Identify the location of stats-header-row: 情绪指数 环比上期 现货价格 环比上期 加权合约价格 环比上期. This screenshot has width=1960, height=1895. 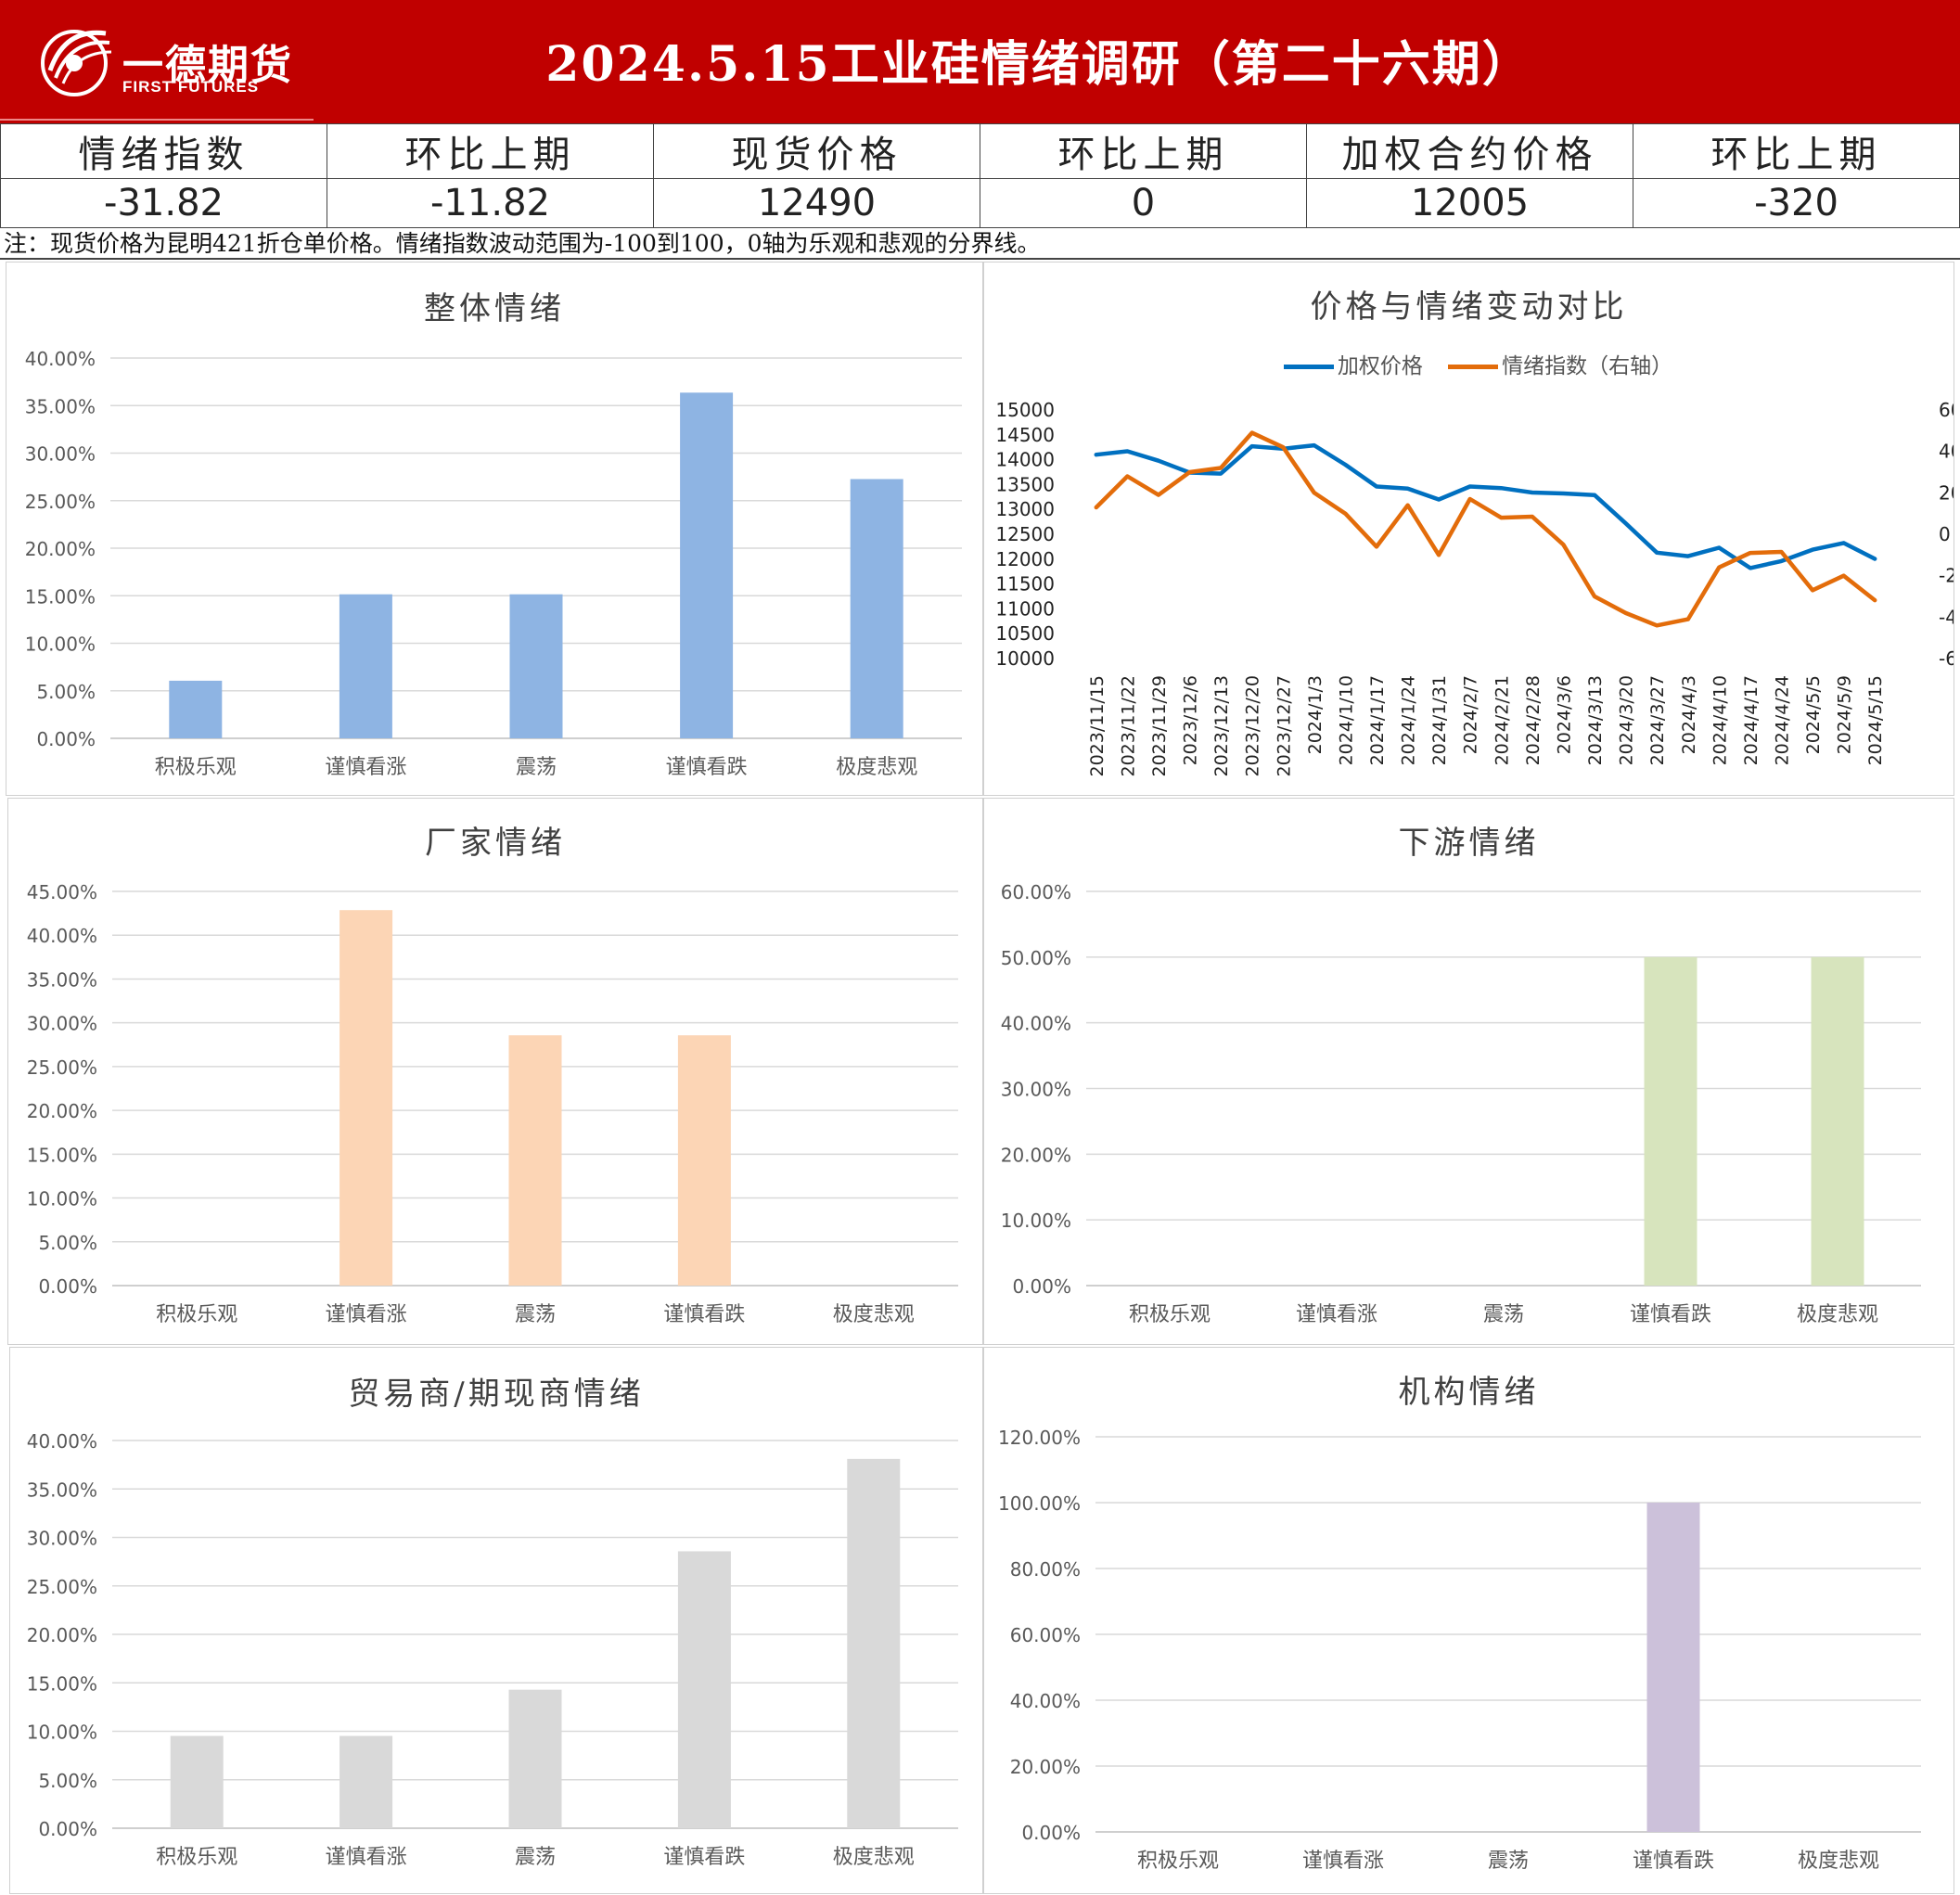
(980, 151).